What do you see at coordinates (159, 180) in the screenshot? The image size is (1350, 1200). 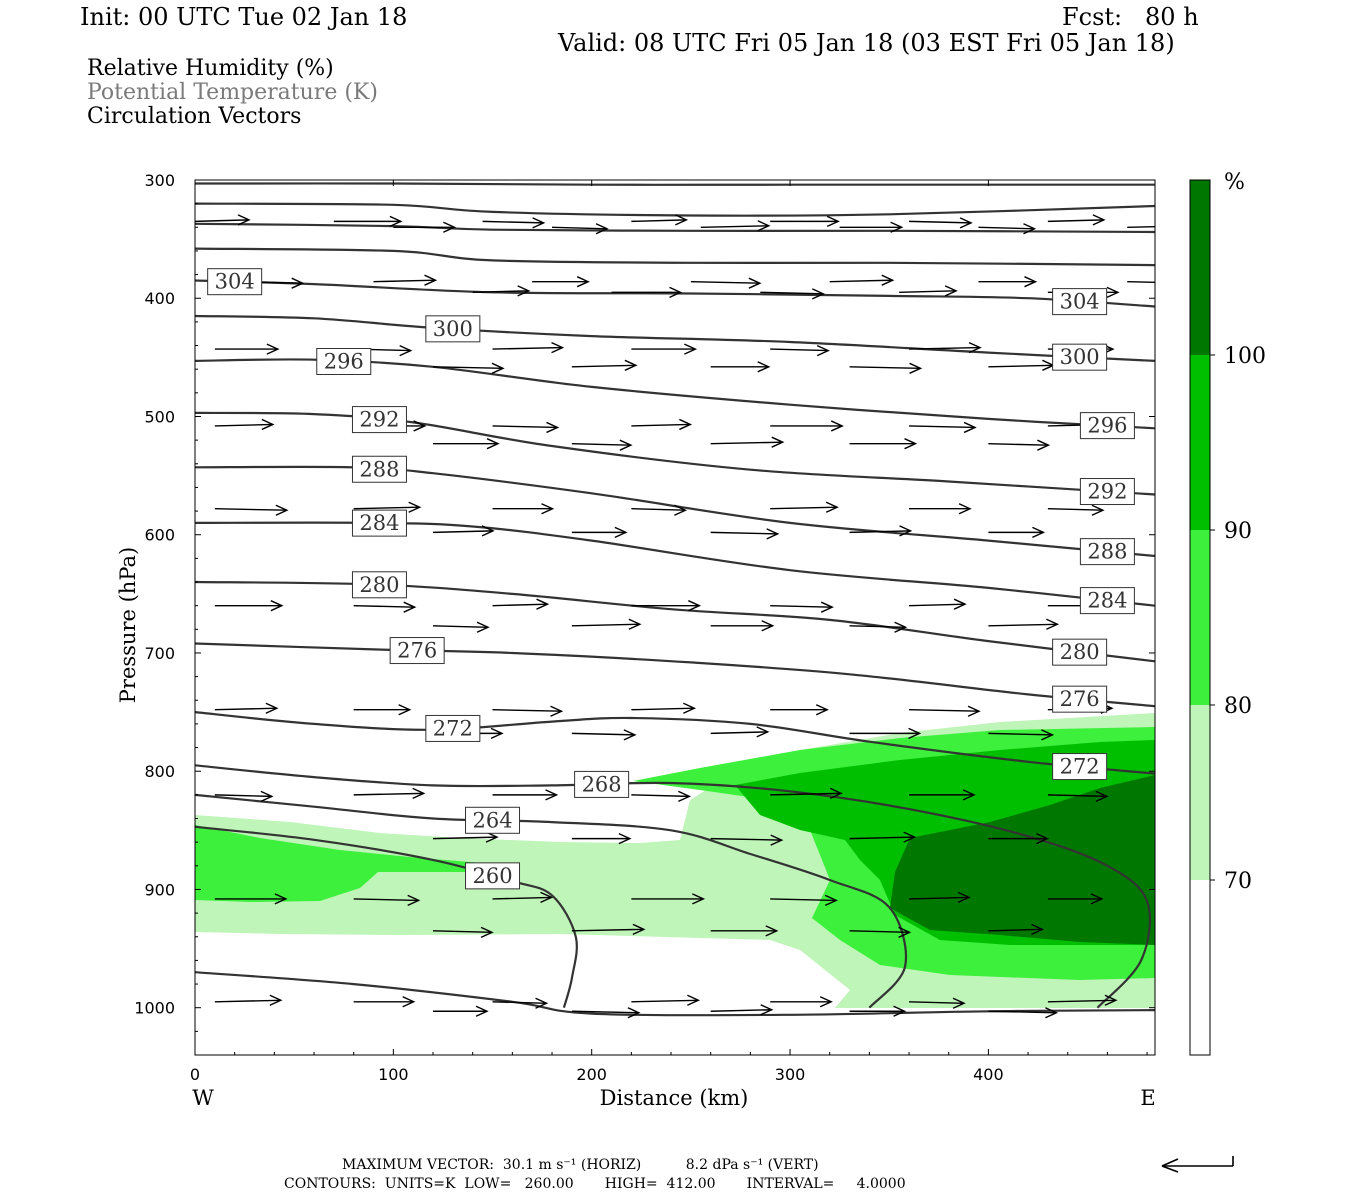 I see `y-tick-label: 300` at bounding box center [159, 180].